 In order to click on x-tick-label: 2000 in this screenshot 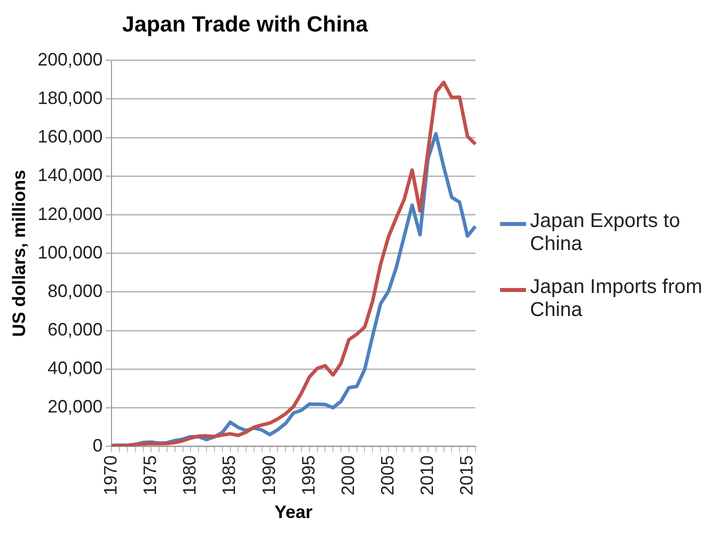, I will do `click(348, 475)`.